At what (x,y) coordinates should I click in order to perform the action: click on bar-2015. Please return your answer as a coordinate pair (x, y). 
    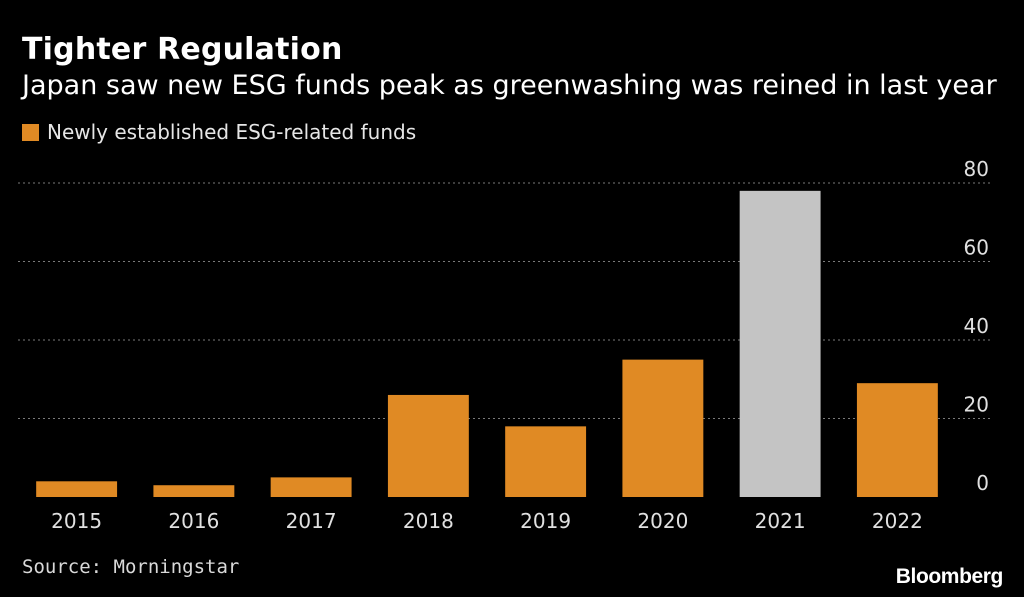
    Looking at the image, I should click on (77, 489).